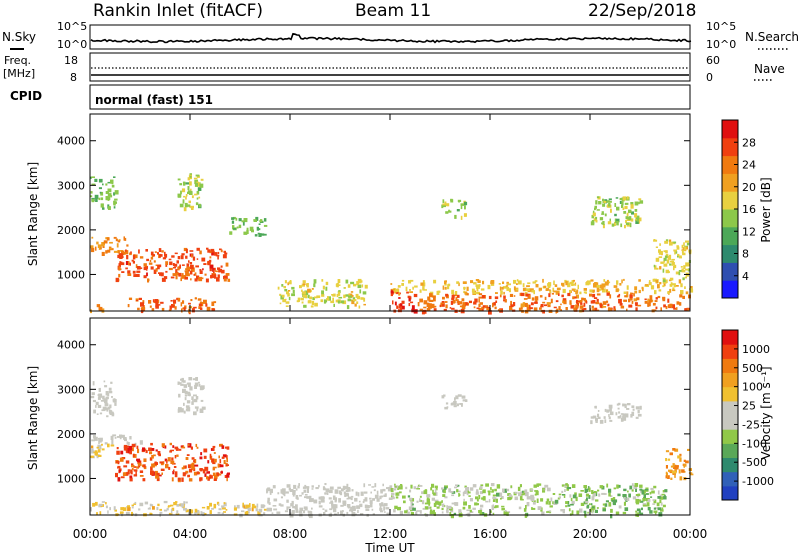 The width and height of the screenshot is (800, 554). Describe the element at coordinates (730, 465) in the screenshot. I see `velocity-colorbar-swatch` at that location.